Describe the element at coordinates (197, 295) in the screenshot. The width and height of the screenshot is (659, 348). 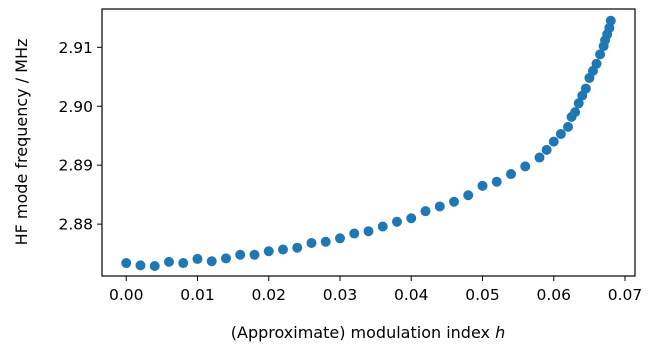
I see `x-tick-label: 0.01` at that location.